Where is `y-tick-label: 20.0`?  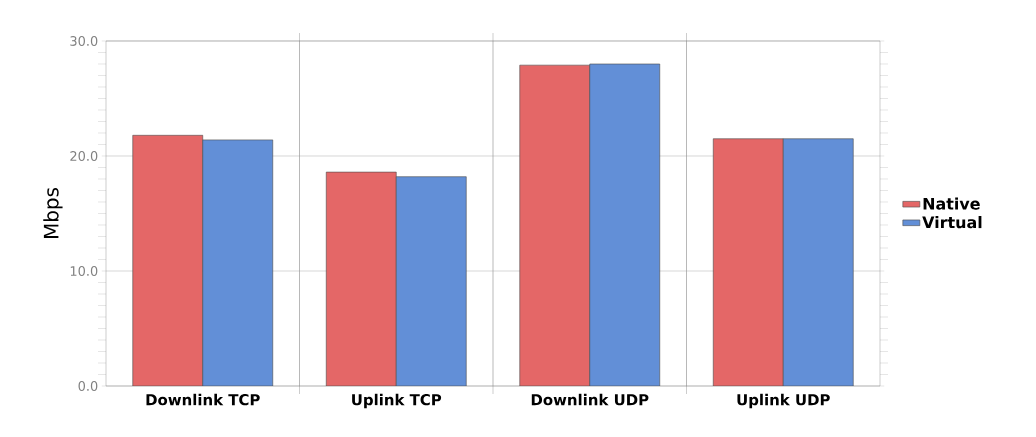 y-tick-label: 20.0 is located at coordinates (84, 156).